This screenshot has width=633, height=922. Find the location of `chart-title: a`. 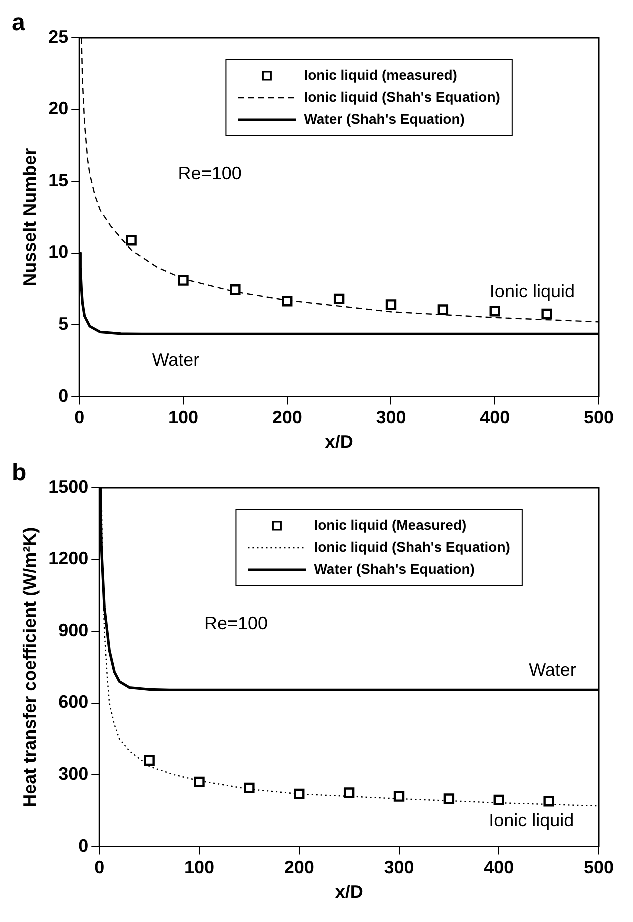

chart-title: a is located at coordinates (19, 23).